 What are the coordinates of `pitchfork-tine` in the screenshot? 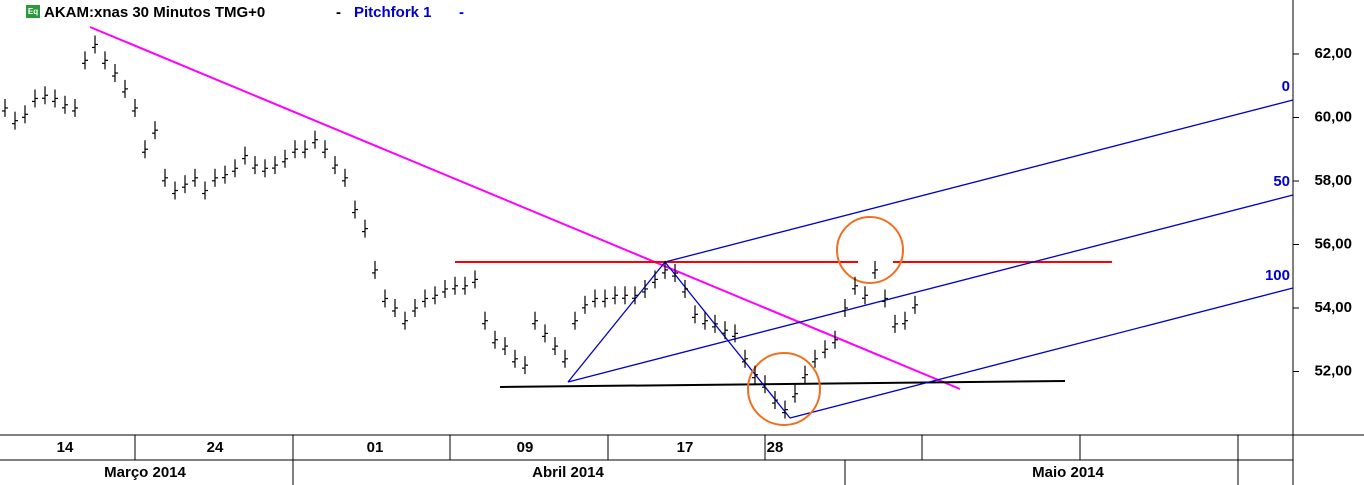 It's located at (1041, 353).